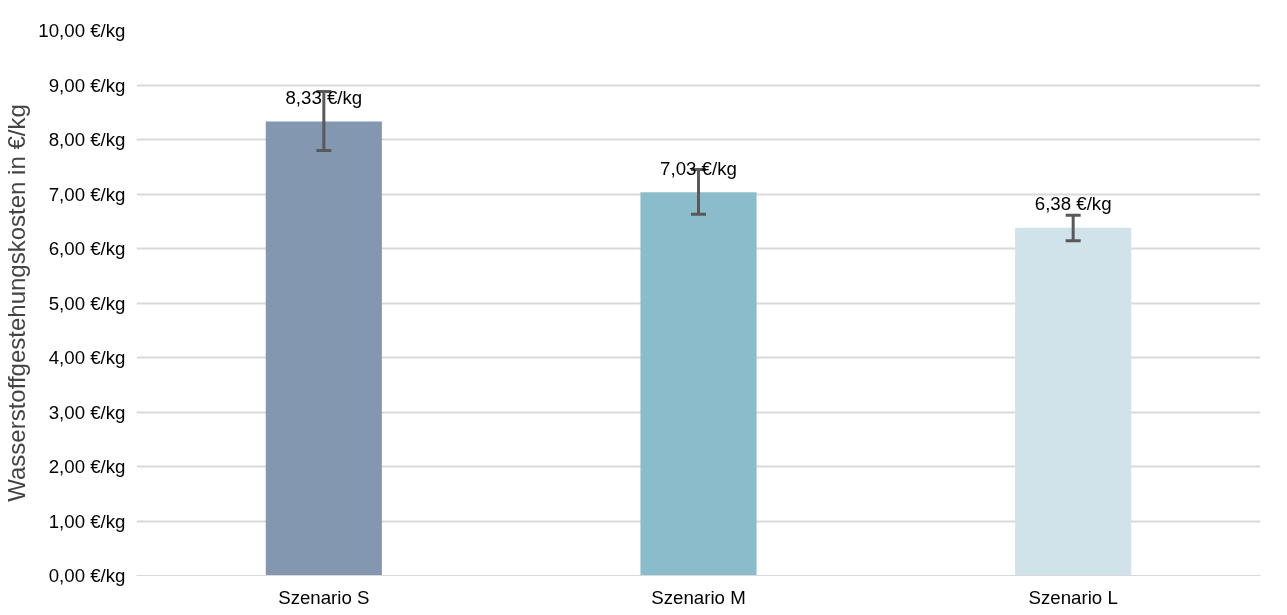 Image resolution: width=1287 pixels, height=615 pixels. I want to click on data-label: 8,33 €/kg, so click(324, 97).